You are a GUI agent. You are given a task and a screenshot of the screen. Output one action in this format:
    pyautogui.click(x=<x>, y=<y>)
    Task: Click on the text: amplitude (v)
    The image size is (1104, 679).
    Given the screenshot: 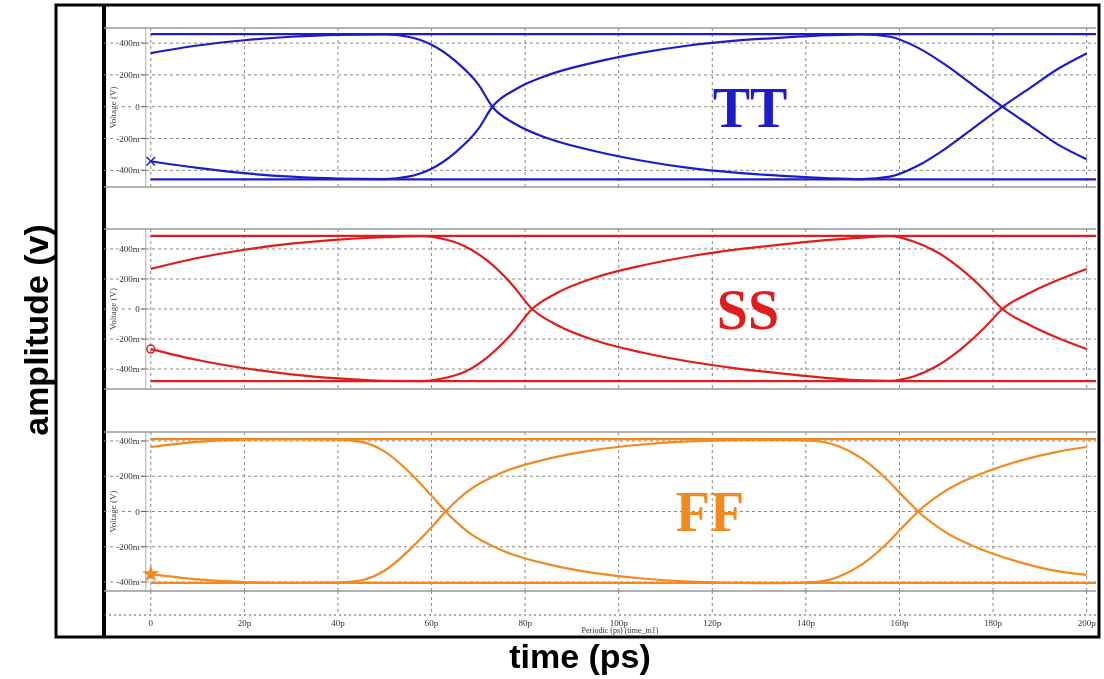 What is the action you would take?
    pyautogui.click(x=36, y=330)
    